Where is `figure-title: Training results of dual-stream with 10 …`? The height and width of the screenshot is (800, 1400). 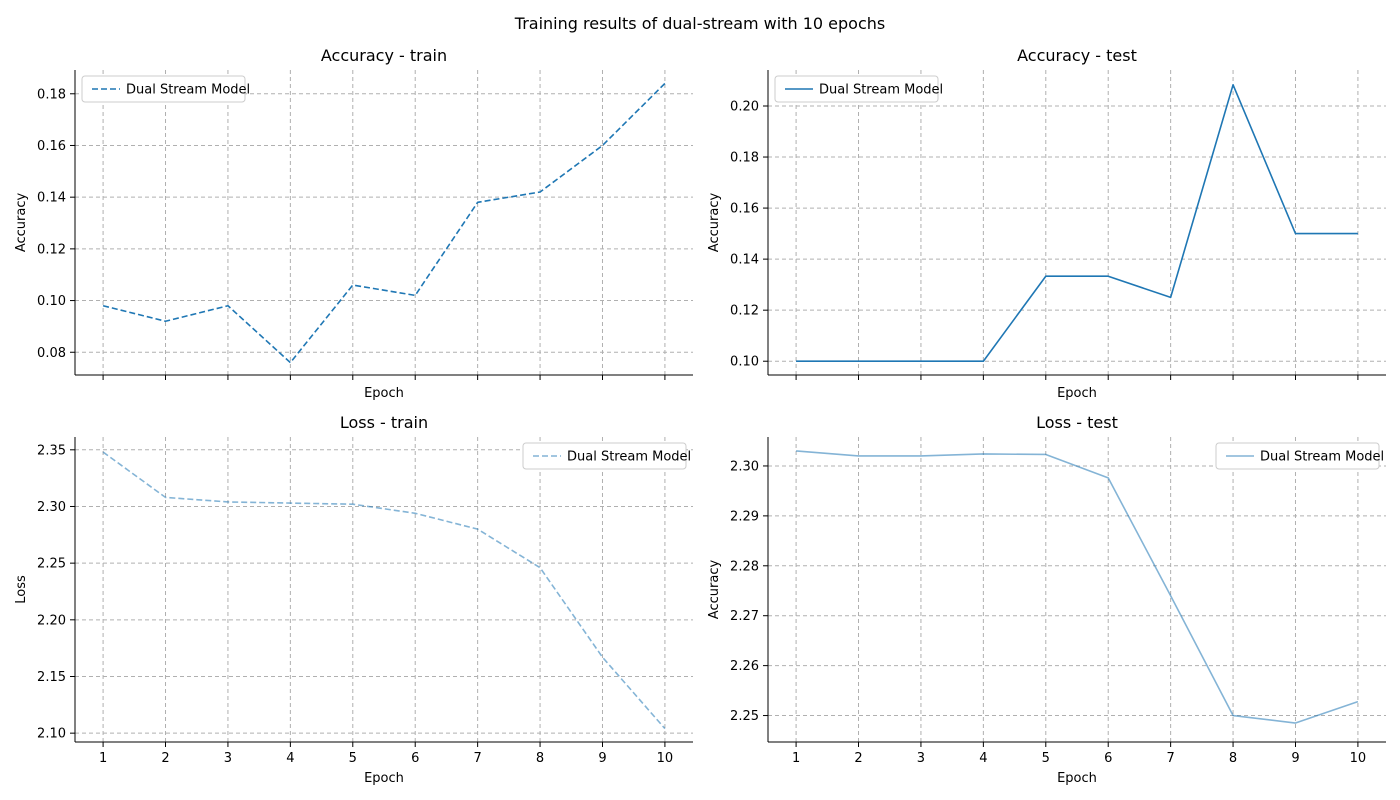 figure-title: Training results of dual-stream with 10 … is located at coordinates (699, 23).